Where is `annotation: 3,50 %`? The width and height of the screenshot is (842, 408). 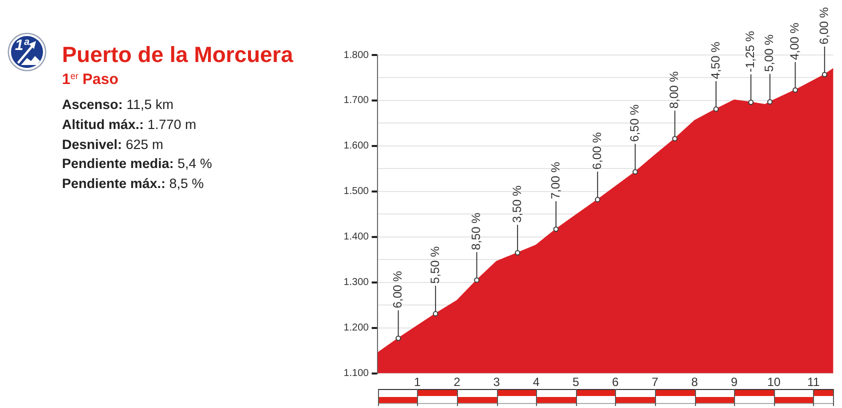
annotation: 3,50 % is located at coordinates (517, 204).